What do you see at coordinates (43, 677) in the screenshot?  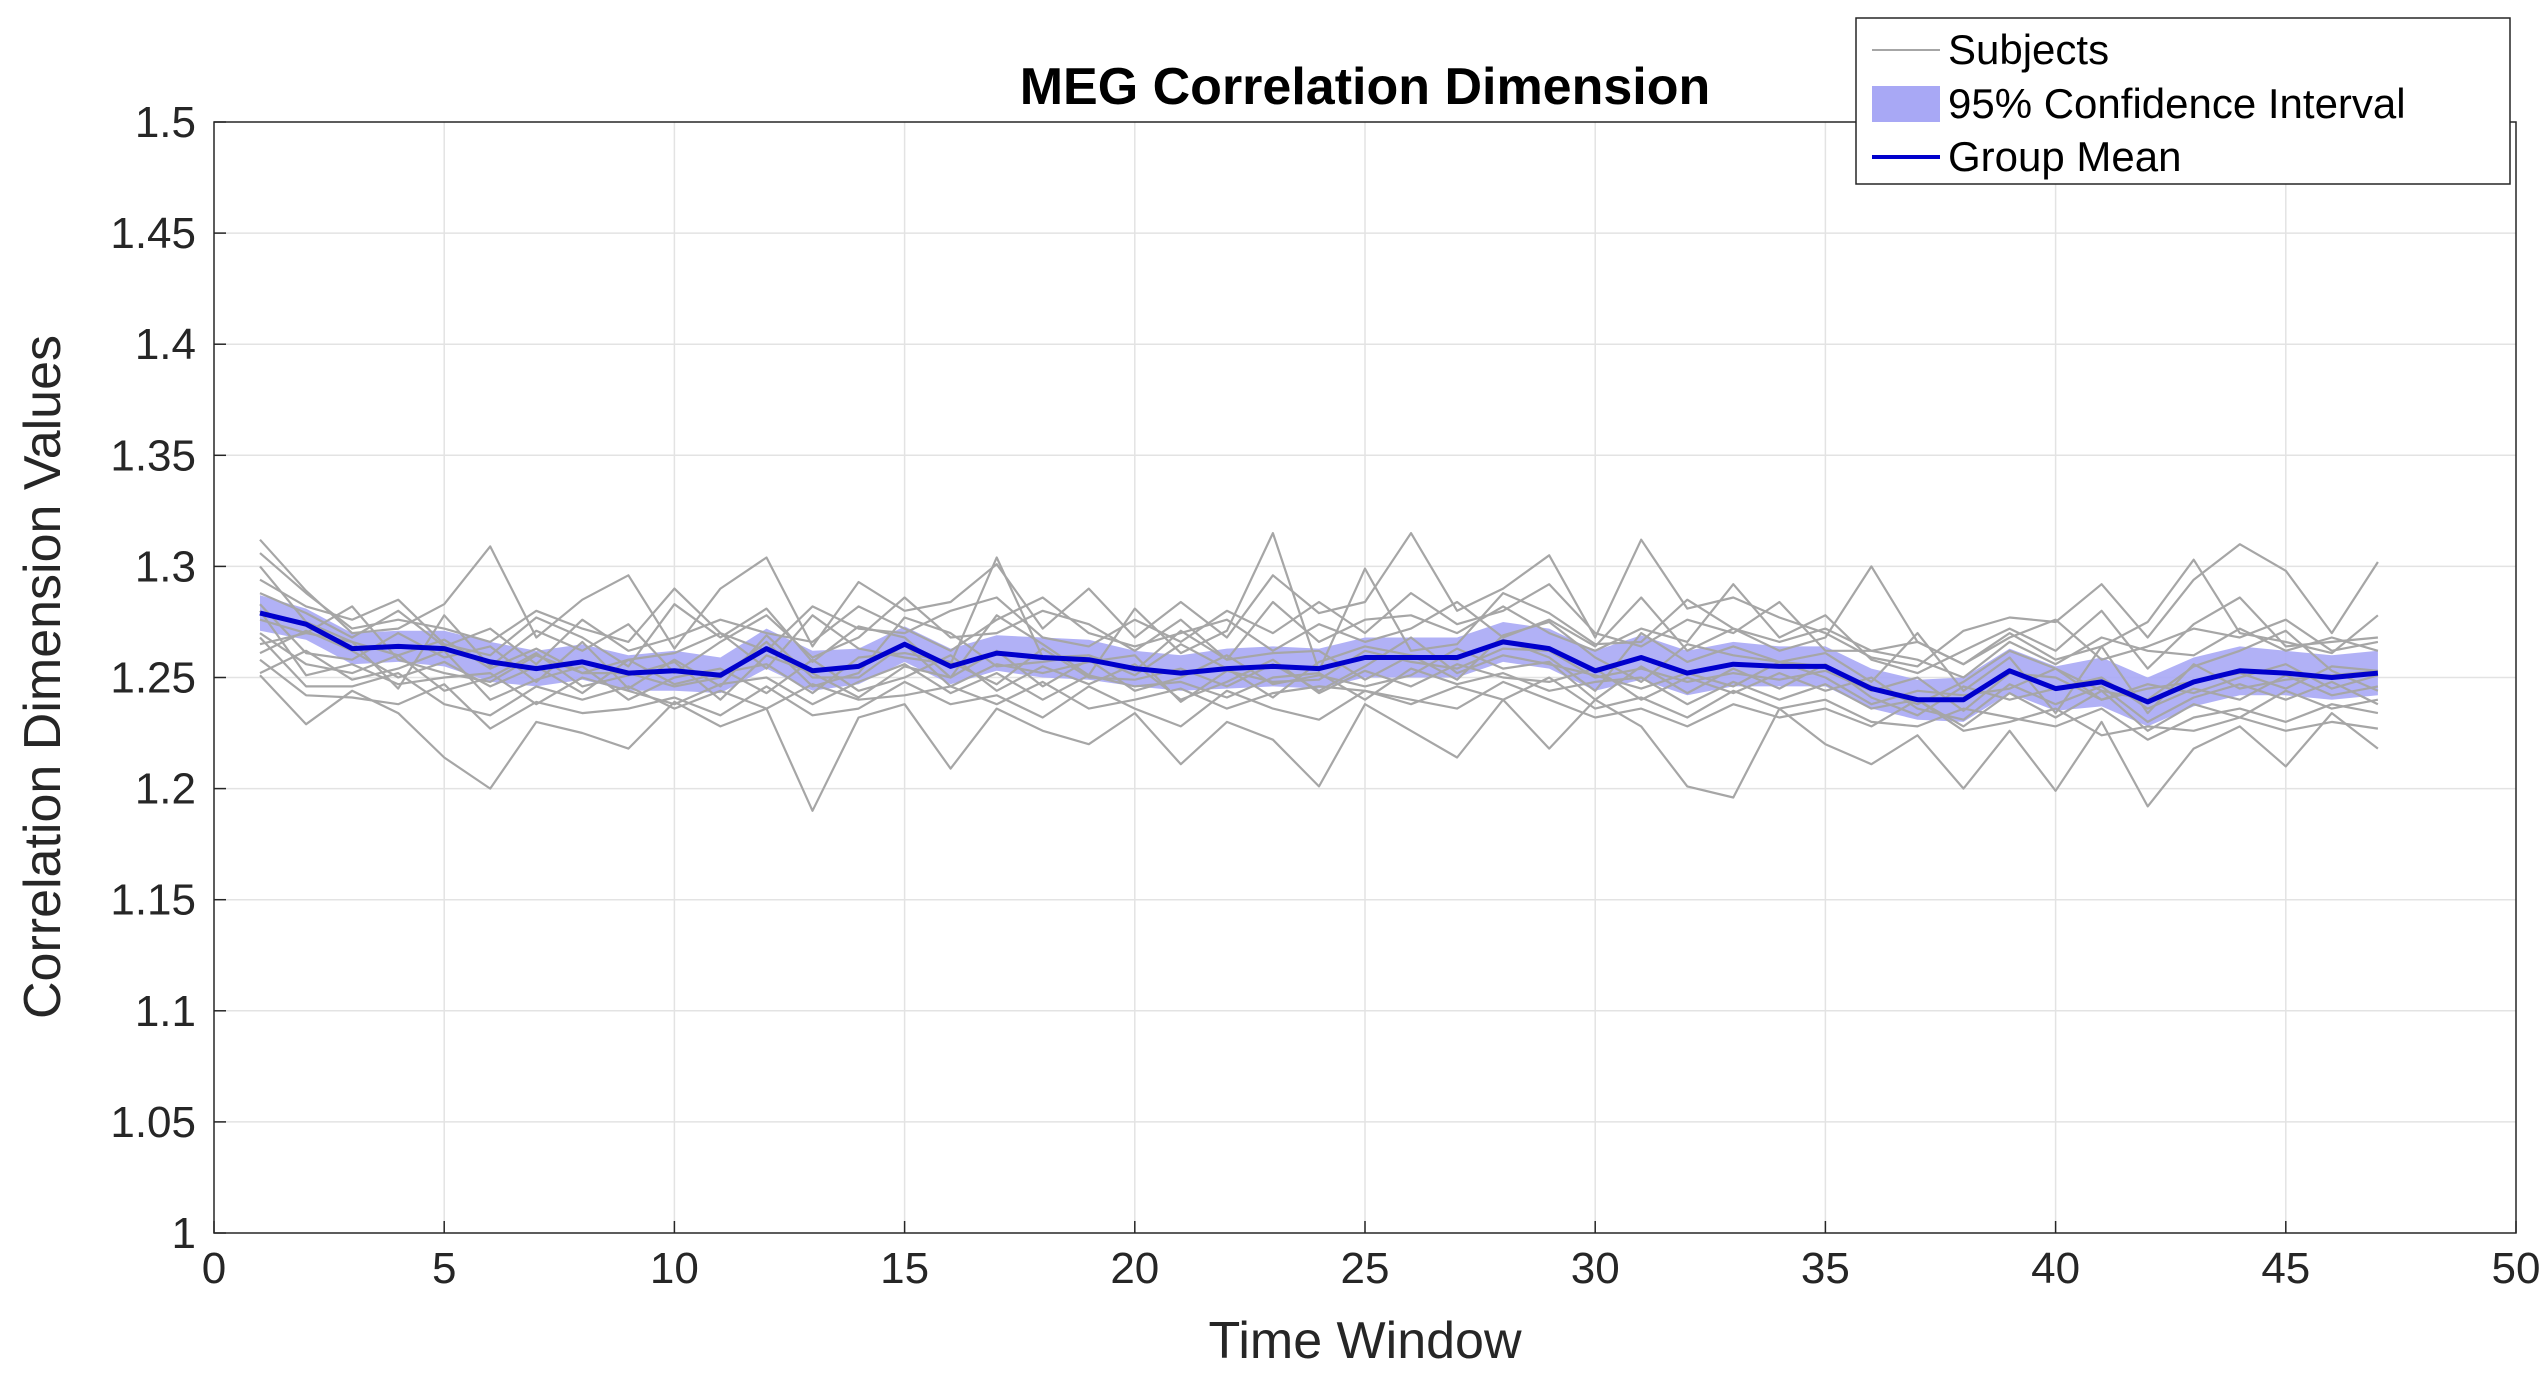 I see `y-axis-label: Correlation Dimension Values` at bounding box center [43, 677].